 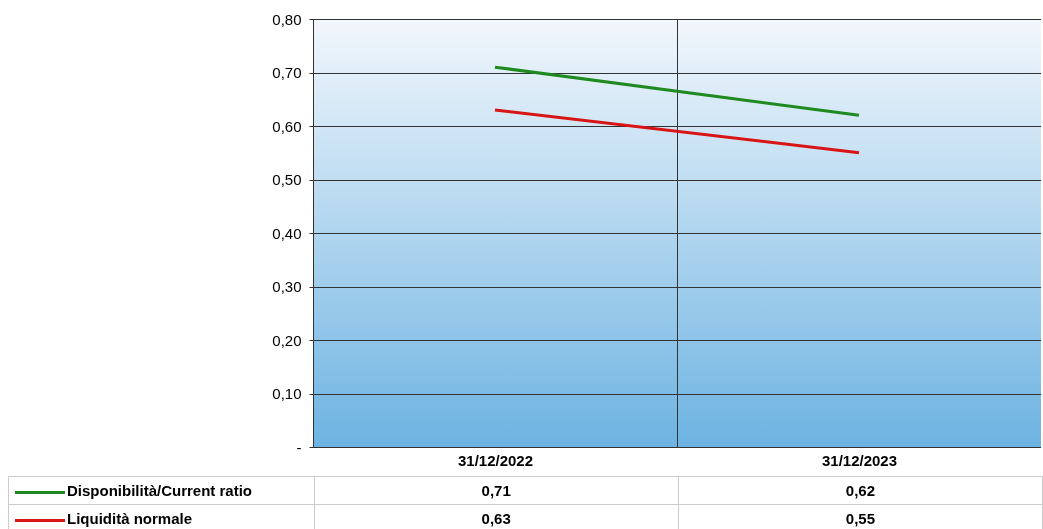 I want to click on legend-label: Disponibilità/Current ratio, so click(x=160, y=490).